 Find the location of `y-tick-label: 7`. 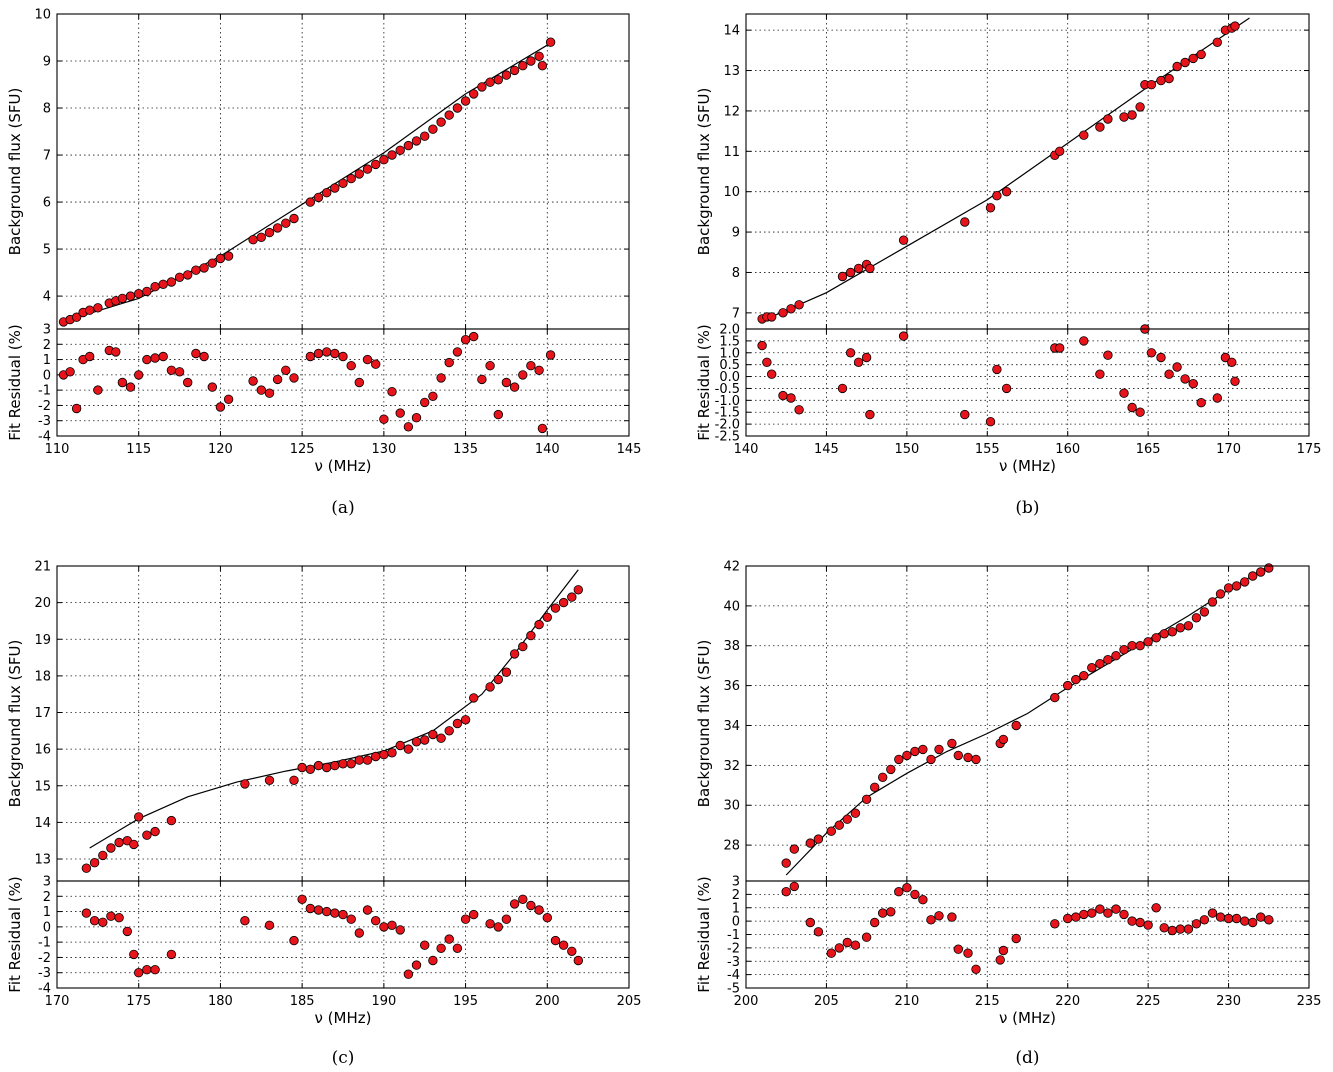

y-tick-label: 7 is located at coordinates (47, 156).